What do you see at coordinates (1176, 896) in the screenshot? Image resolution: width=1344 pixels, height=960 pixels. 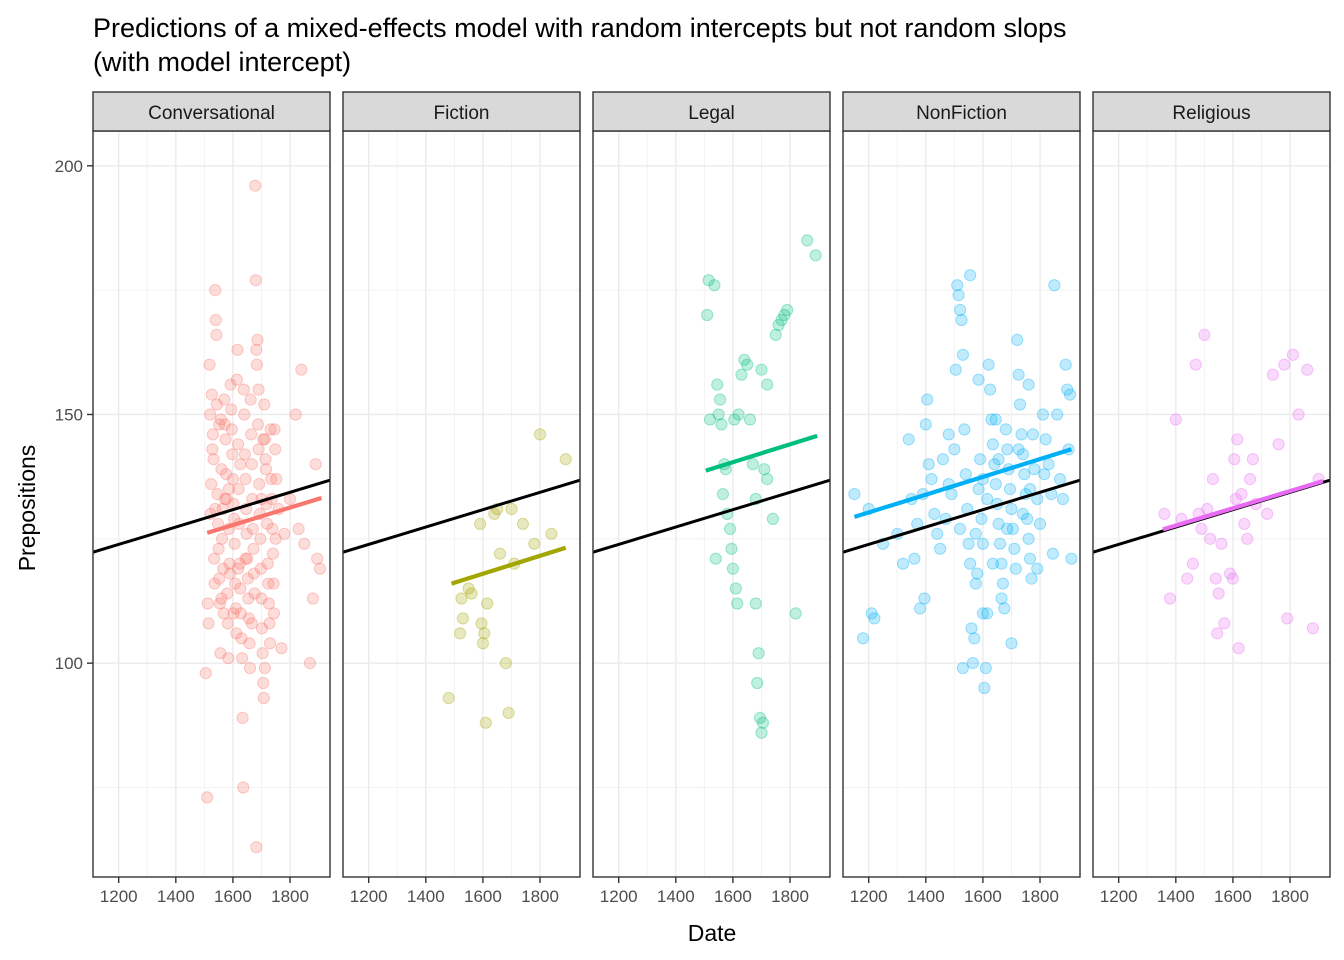 I see `x-tick-label: 1400` at bounding box center [1176, 896].